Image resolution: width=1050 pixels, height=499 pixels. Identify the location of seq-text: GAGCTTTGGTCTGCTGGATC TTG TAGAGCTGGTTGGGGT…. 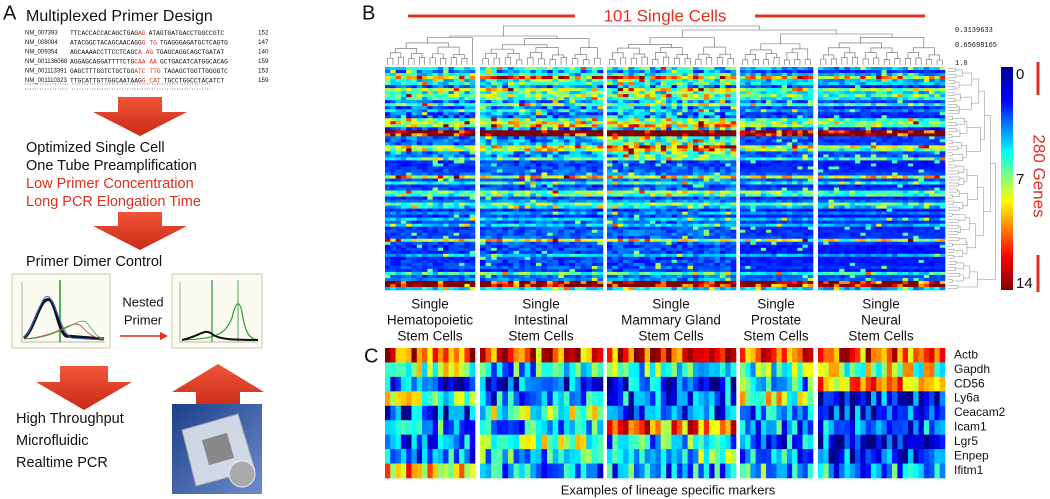
(149, 71).